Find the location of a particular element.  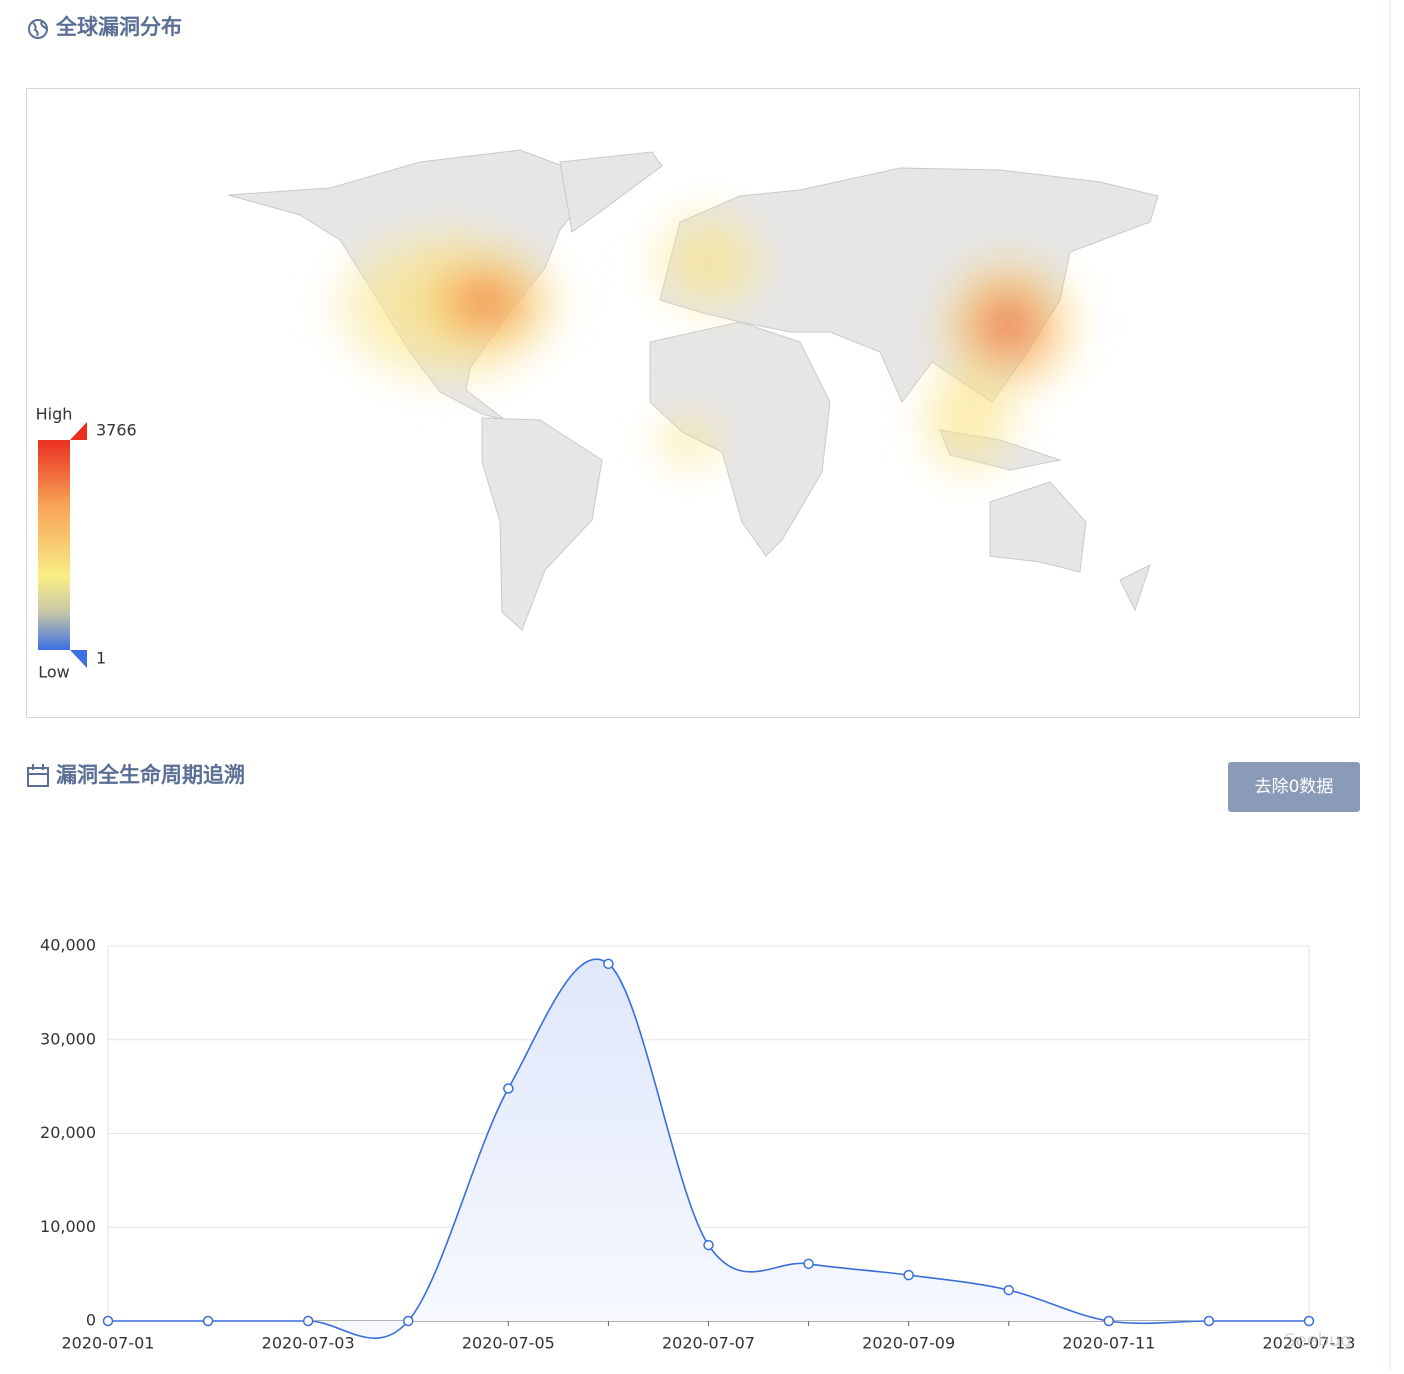

button-label: 去除0数据 is located at coordinates (1294, 787).